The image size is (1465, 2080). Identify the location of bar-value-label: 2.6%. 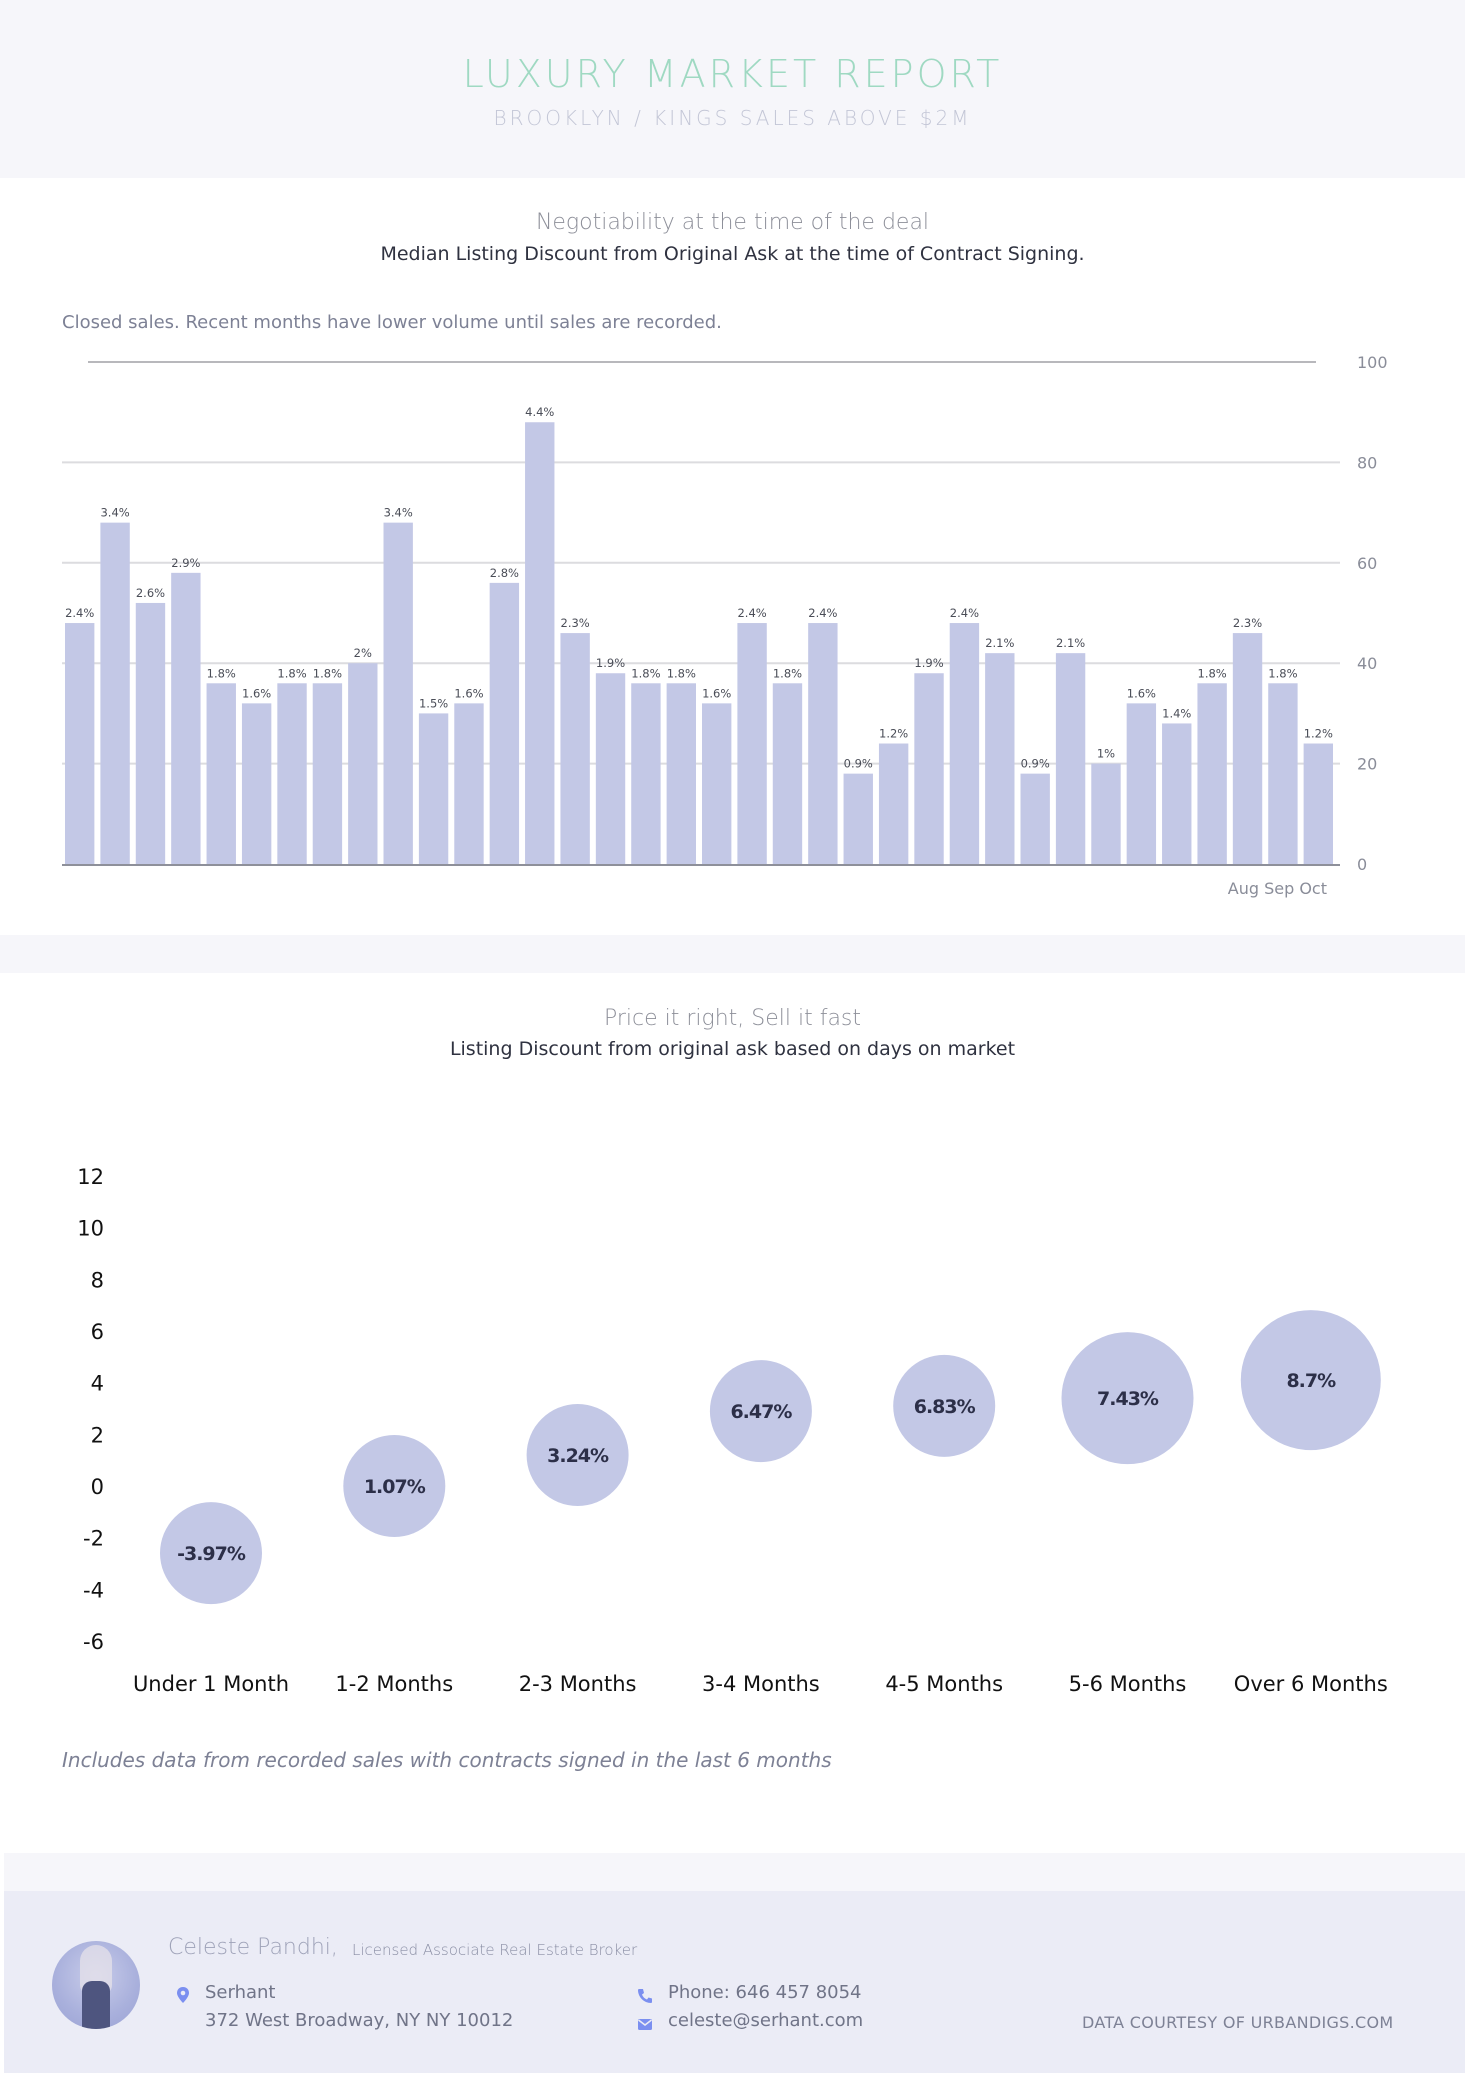
(150, 593).